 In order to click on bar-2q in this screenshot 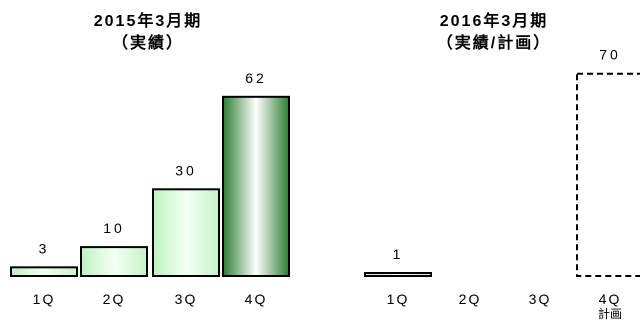, I will do `click(114, 262)`.